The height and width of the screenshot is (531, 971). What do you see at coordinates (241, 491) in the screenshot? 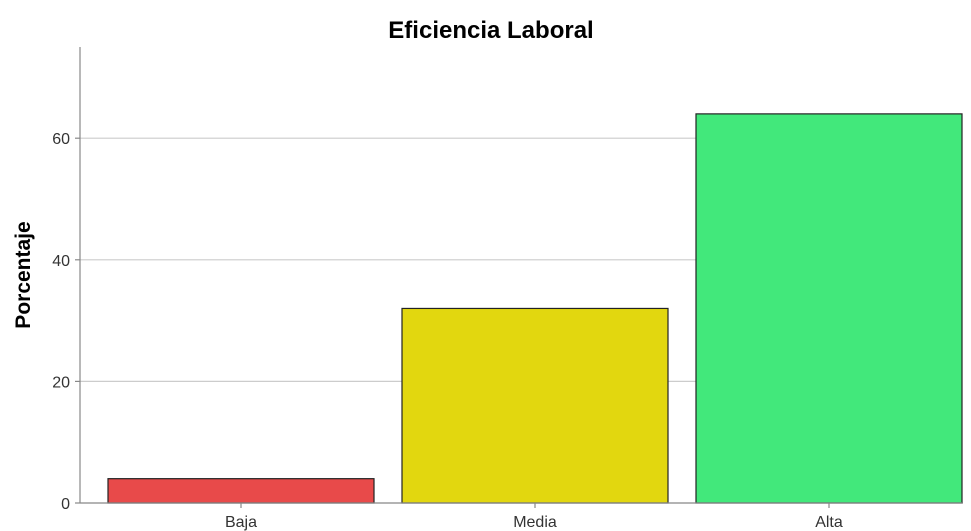
I see `bar-baja` at bounding box center [241, 491].